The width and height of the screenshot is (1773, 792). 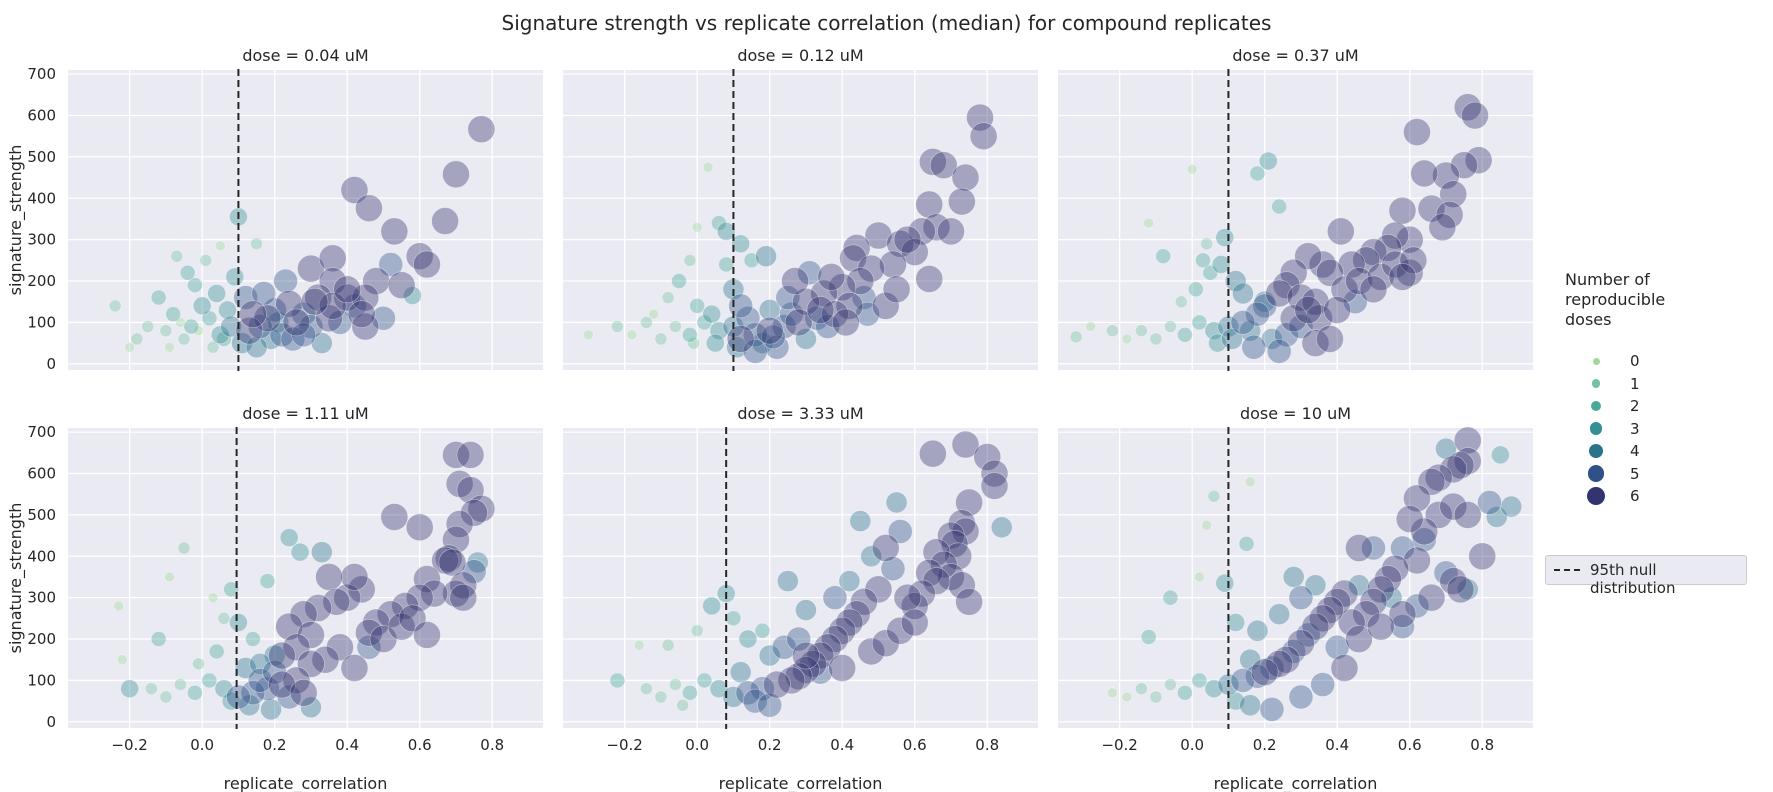 I want to click on legend-label: 2, so click(x=1635, y=406).